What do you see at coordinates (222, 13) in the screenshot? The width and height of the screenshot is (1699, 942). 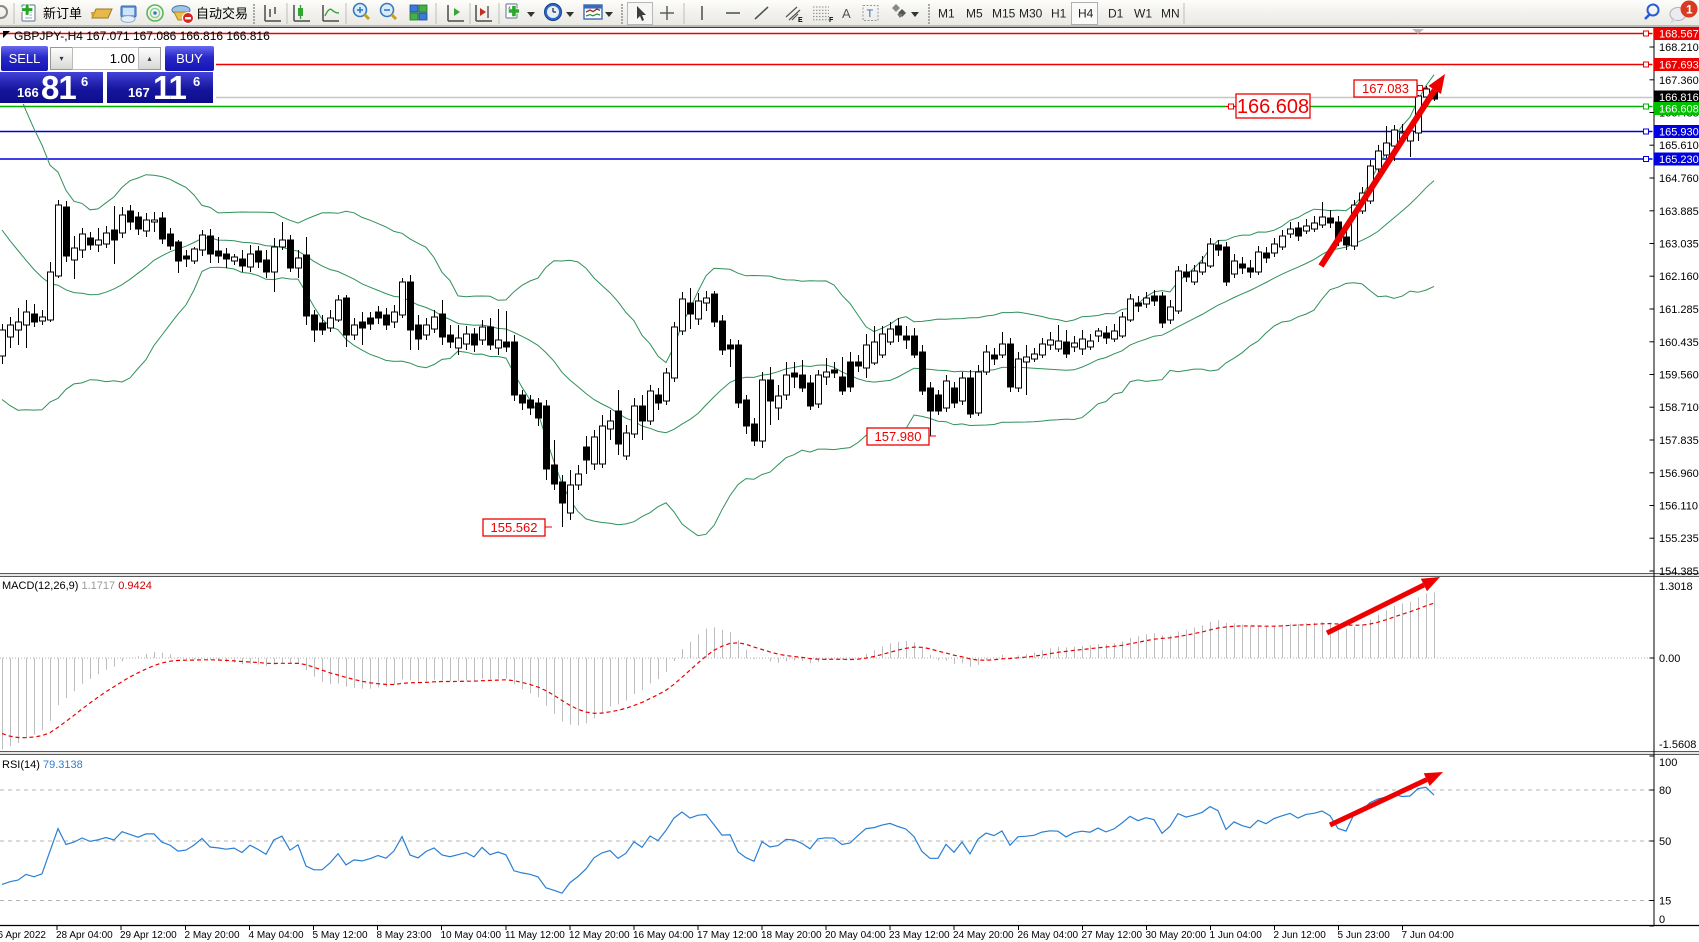 I see `svg-text: 自动交易` at bounding box center [222, 13].